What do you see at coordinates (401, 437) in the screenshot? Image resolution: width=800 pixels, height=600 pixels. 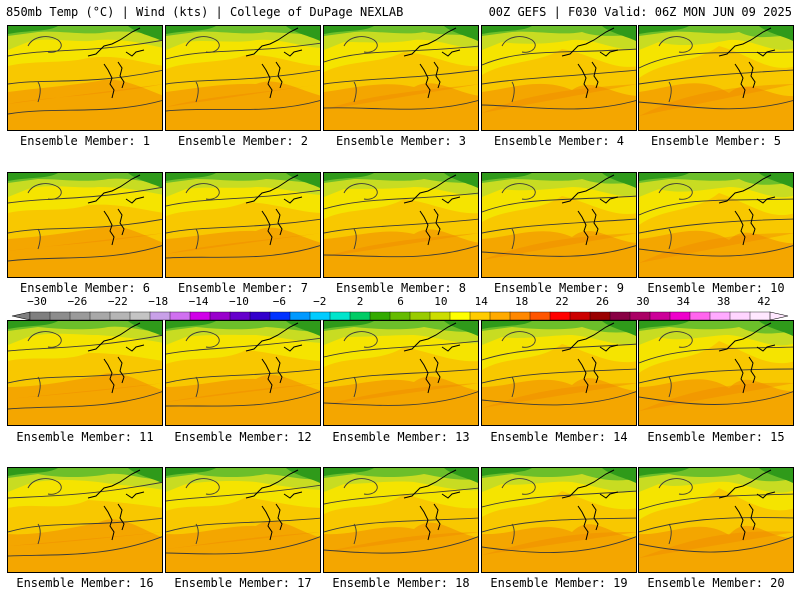 I see `ensemble-member-label: Ensemble Member: 13` at bounding box center [401, 437].